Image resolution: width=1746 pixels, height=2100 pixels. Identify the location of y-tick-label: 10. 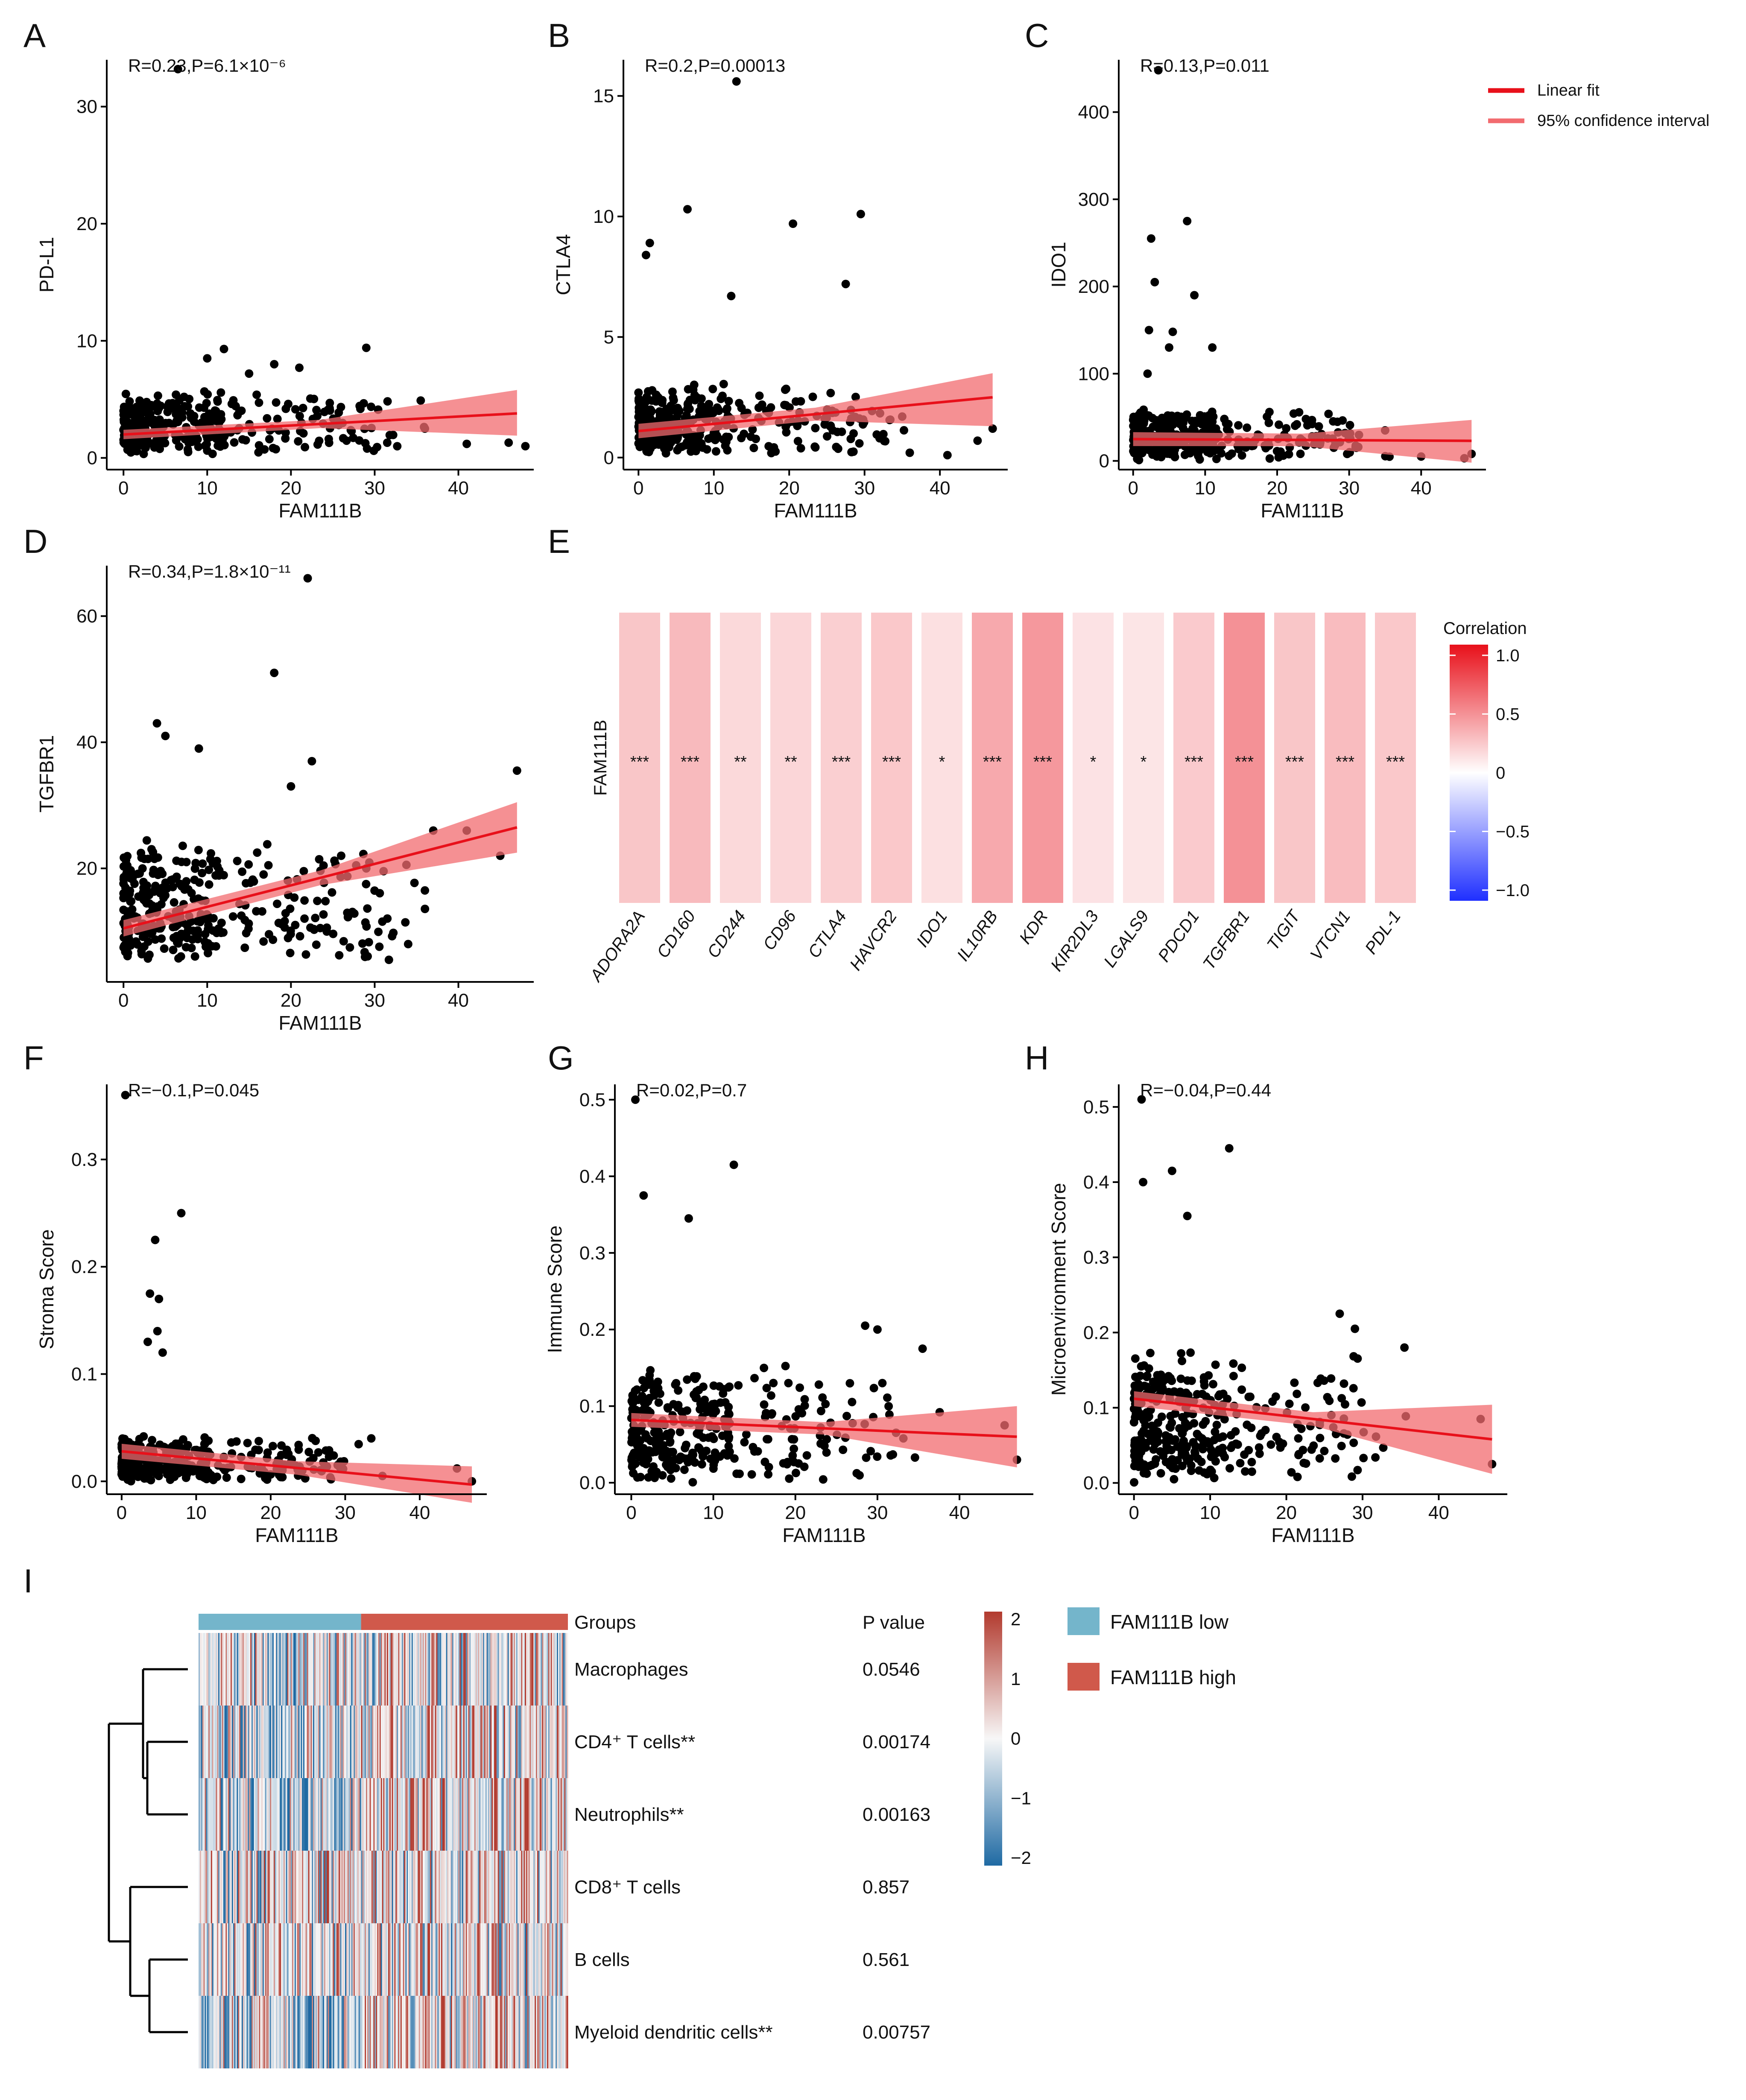
(86, 340).